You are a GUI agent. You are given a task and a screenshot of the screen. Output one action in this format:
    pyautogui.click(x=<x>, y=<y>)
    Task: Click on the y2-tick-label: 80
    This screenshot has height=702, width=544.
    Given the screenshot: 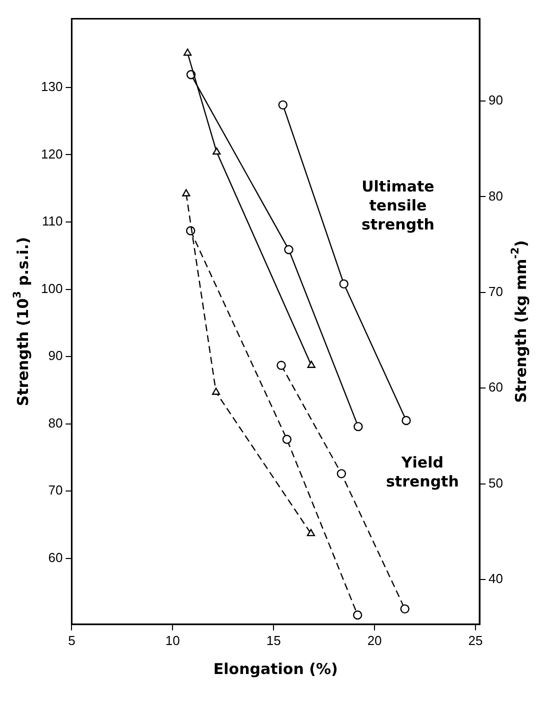 What is the action you would take?
    pyautogui.click(x=496, y=196)
    